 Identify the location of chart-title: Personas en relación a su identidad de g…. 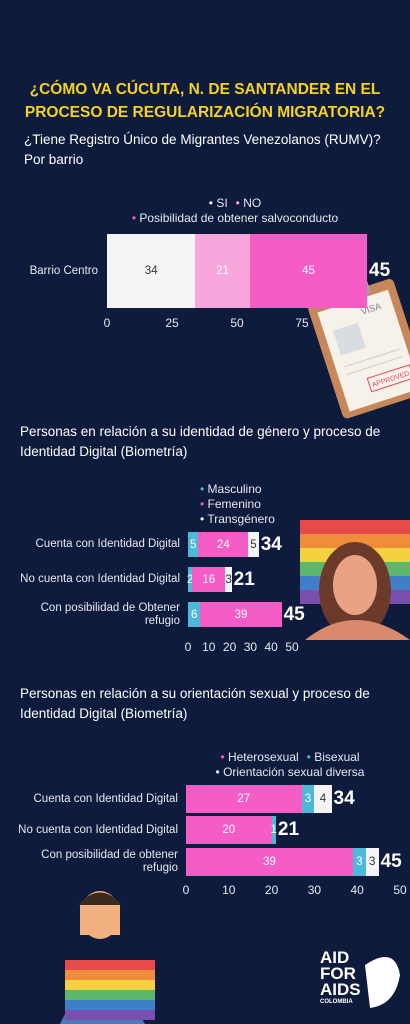
(200, 441).